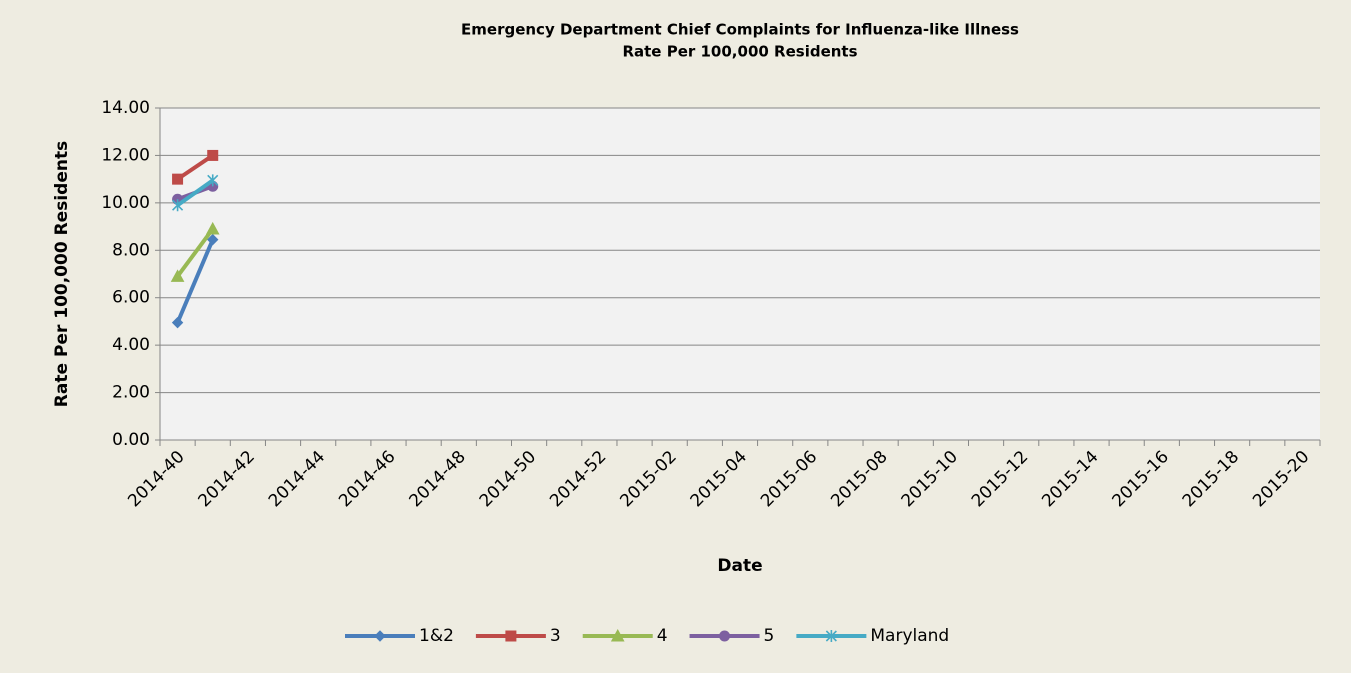  I want to click on chart-subtitle: Rate Per 100,000 Residents, so click(739, 52).